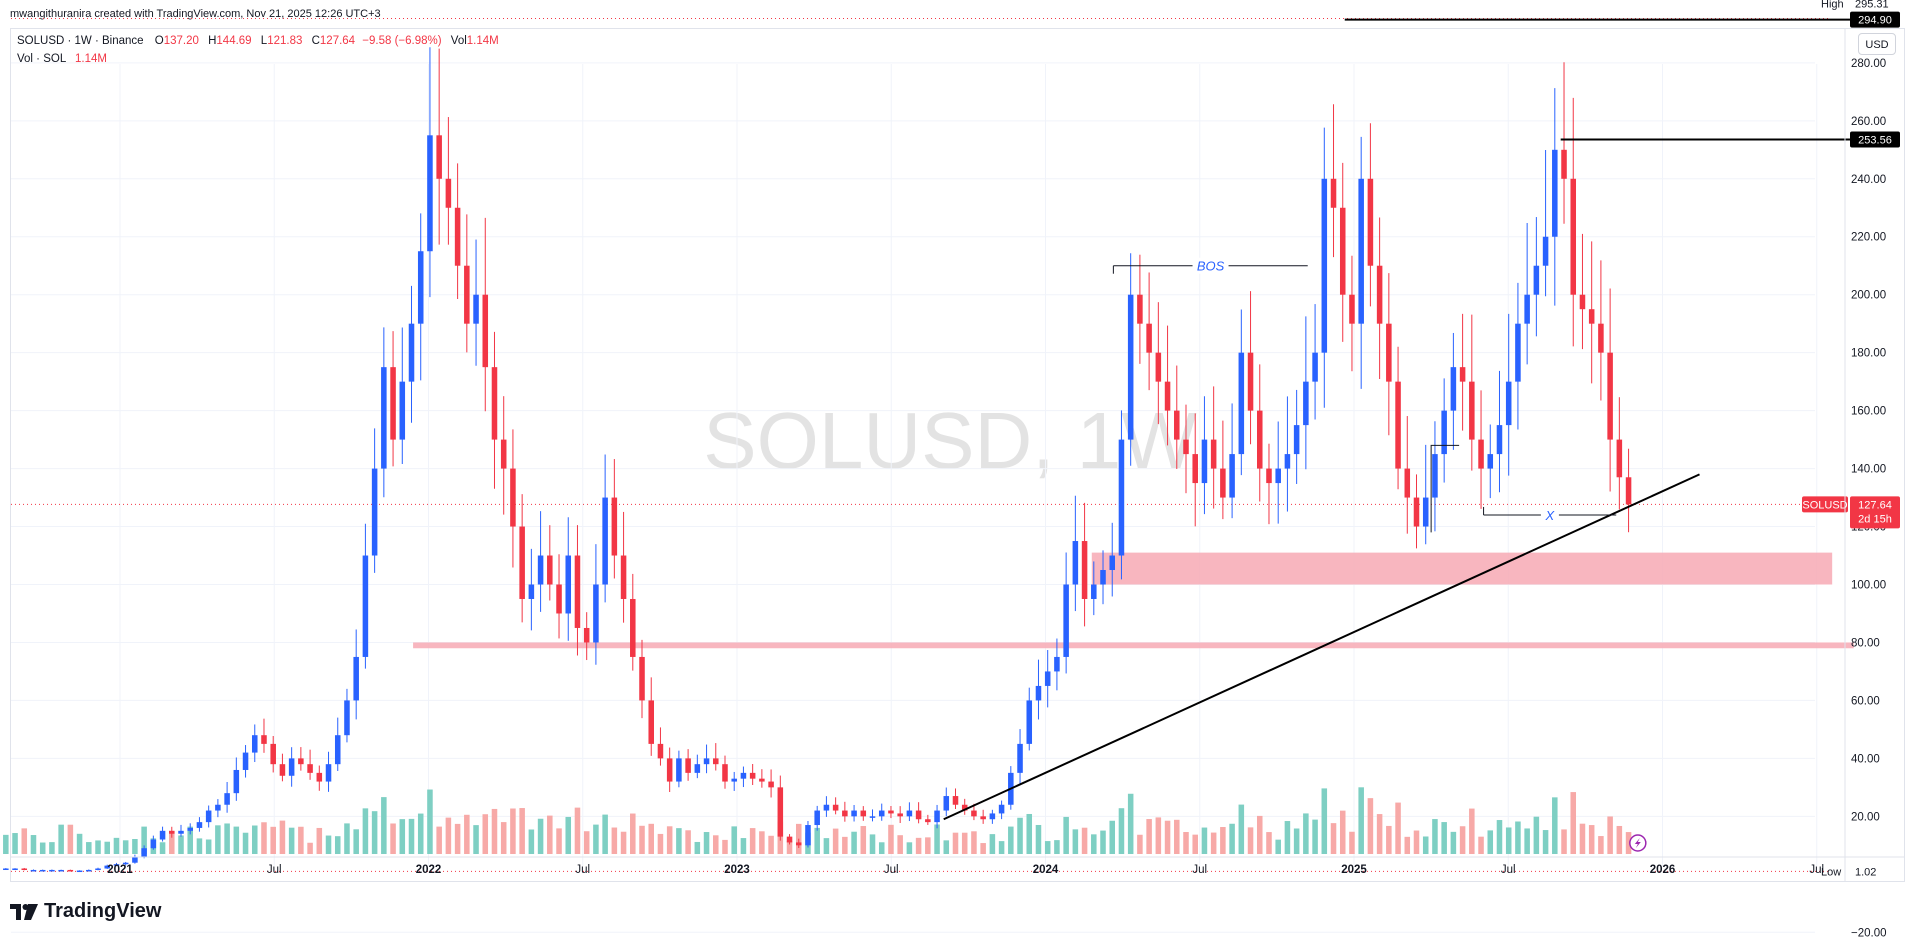 The height and width of the screenshot is (943, 1915). I want to click on support-zone-upper, so click(1462, 568).